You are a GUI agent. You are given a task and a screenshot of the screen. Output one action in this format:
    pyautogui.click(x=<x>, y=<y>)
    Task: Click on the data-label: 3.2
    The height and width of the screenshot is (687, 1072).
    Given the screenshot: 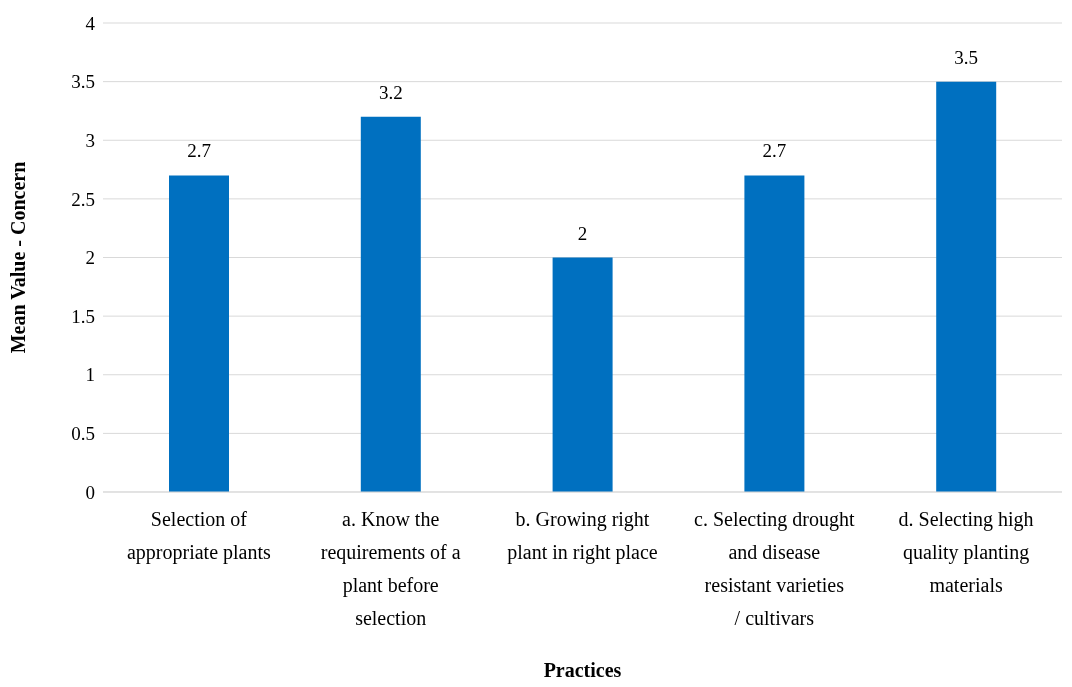 What is the action you would take?
    pyautogui.click(x=390, y=92)
    